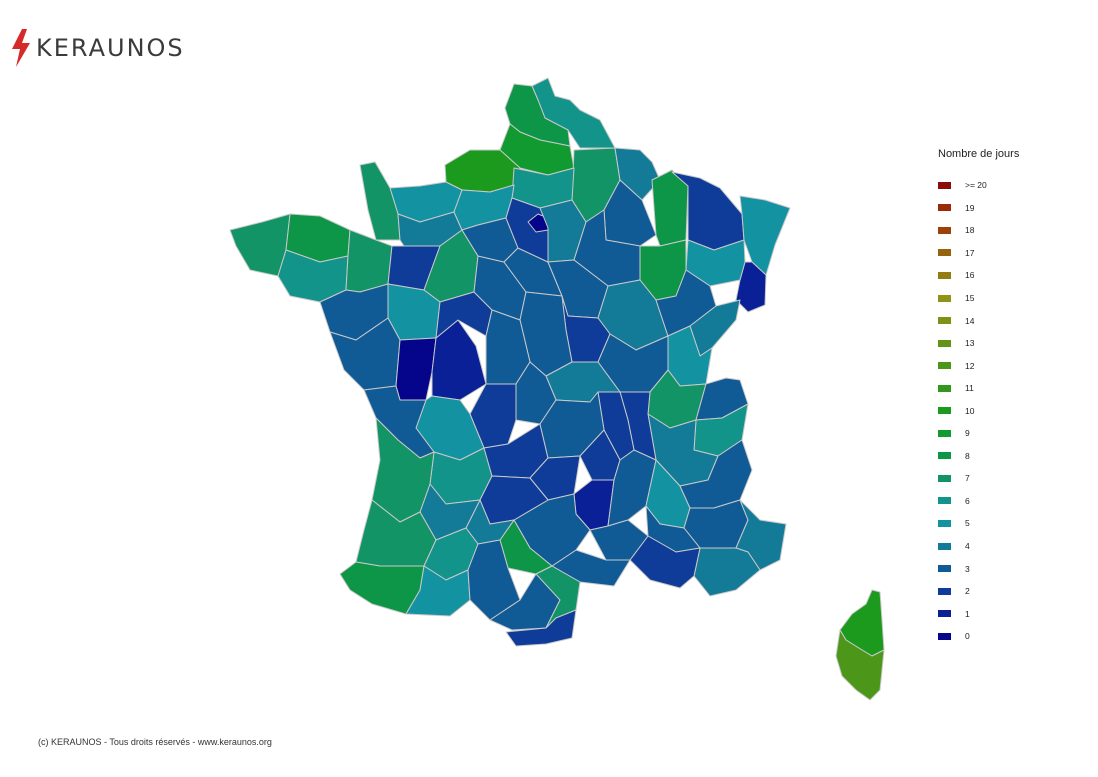 This screenshot has height=777, width=1098. I want to click on legend-title: Nombre de jours, so click(979, 154).